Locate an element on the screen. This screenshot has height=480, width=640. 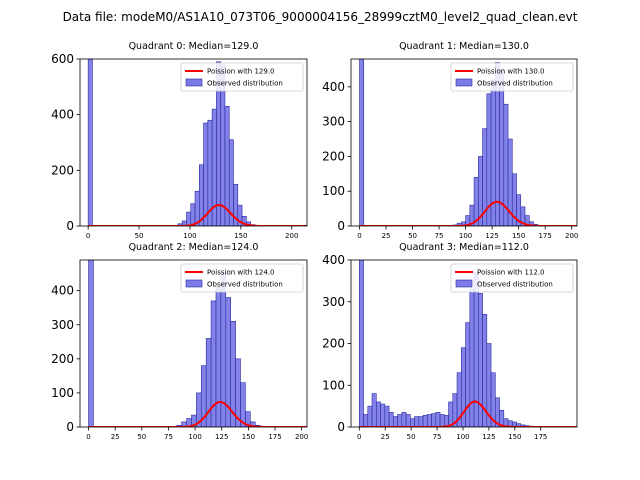
legend-fit-label: Poission with 129.0 is located at coordinates (241, 72).